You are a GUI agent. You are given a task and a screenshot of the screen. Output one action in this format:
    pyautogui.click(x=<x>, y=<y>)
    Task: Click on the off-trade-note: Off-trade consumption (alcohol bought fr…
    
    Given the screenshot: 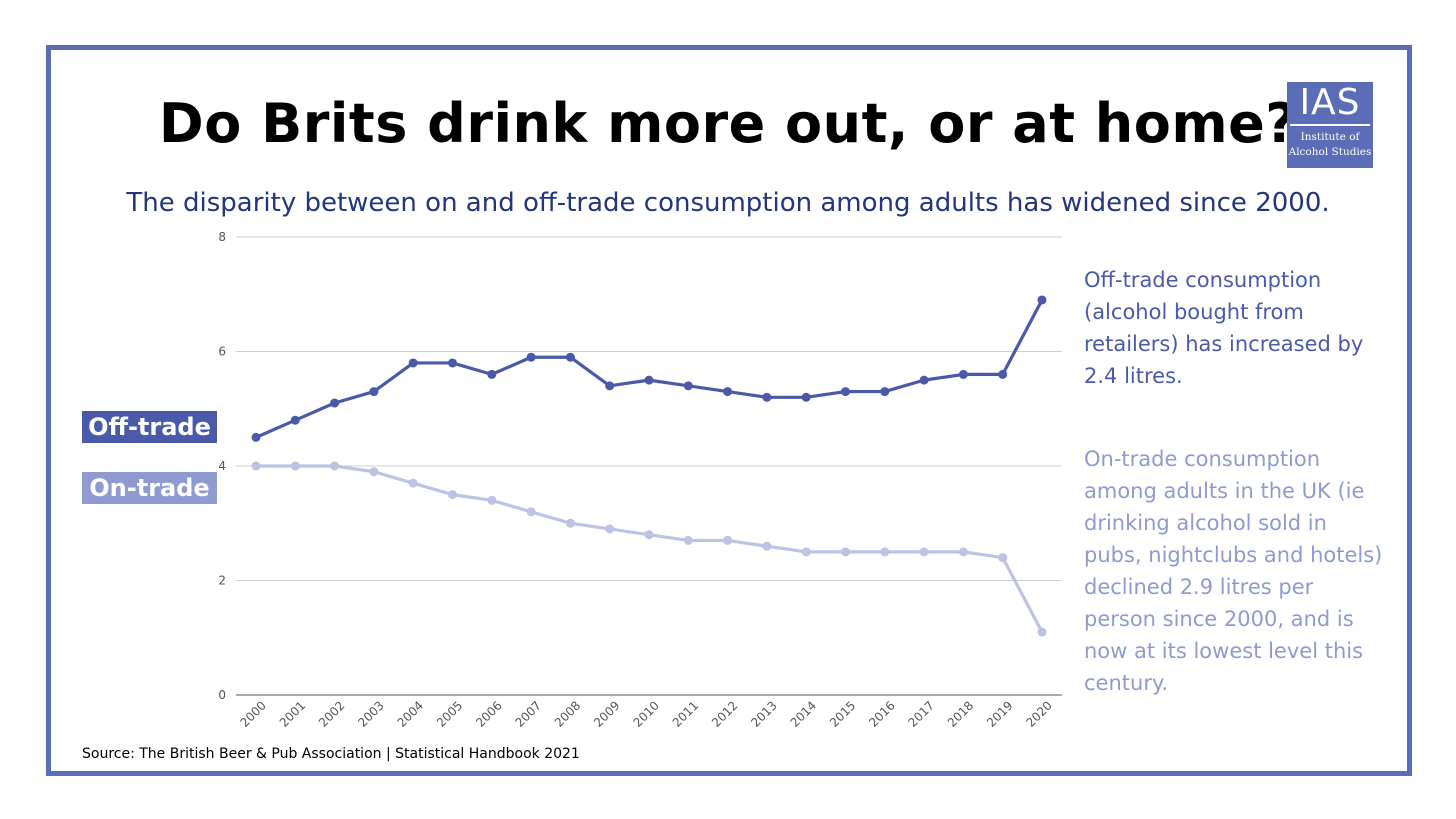 What is the action you would take?
    pyautogui.click(x=1224, y=328)
    